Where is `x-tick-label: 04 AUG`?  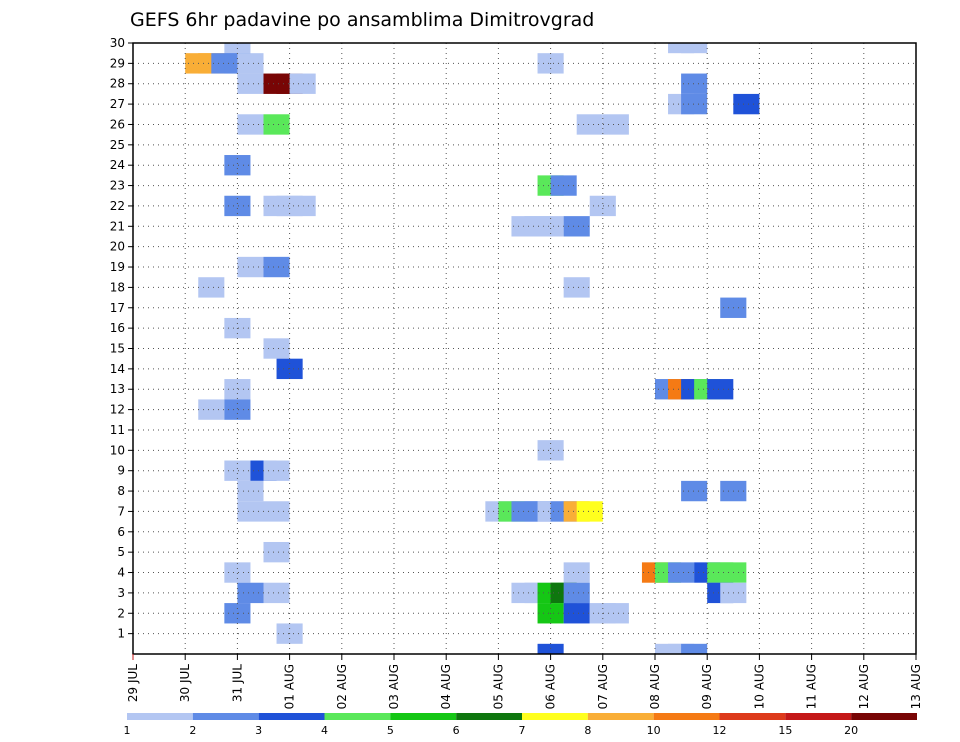 x-tick-label: 04 AUG is located at coordinates (446, 686).